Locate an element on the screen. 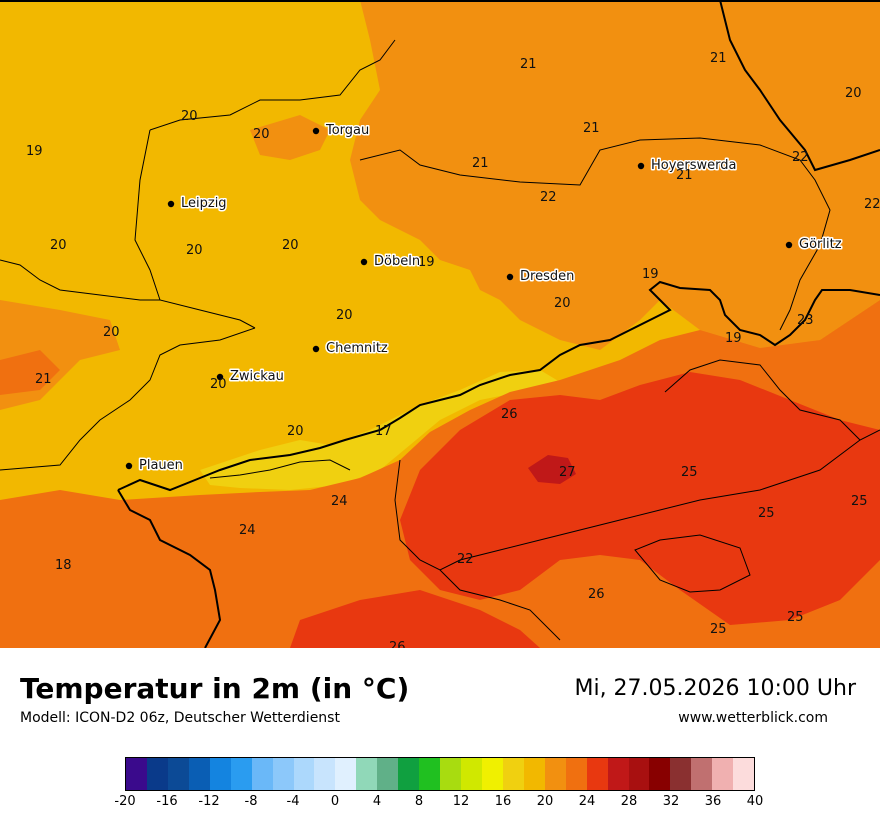 The width and height of the screenshot is (880, 830). legend-tick-label: -20 is located at coordinates (125, 801).